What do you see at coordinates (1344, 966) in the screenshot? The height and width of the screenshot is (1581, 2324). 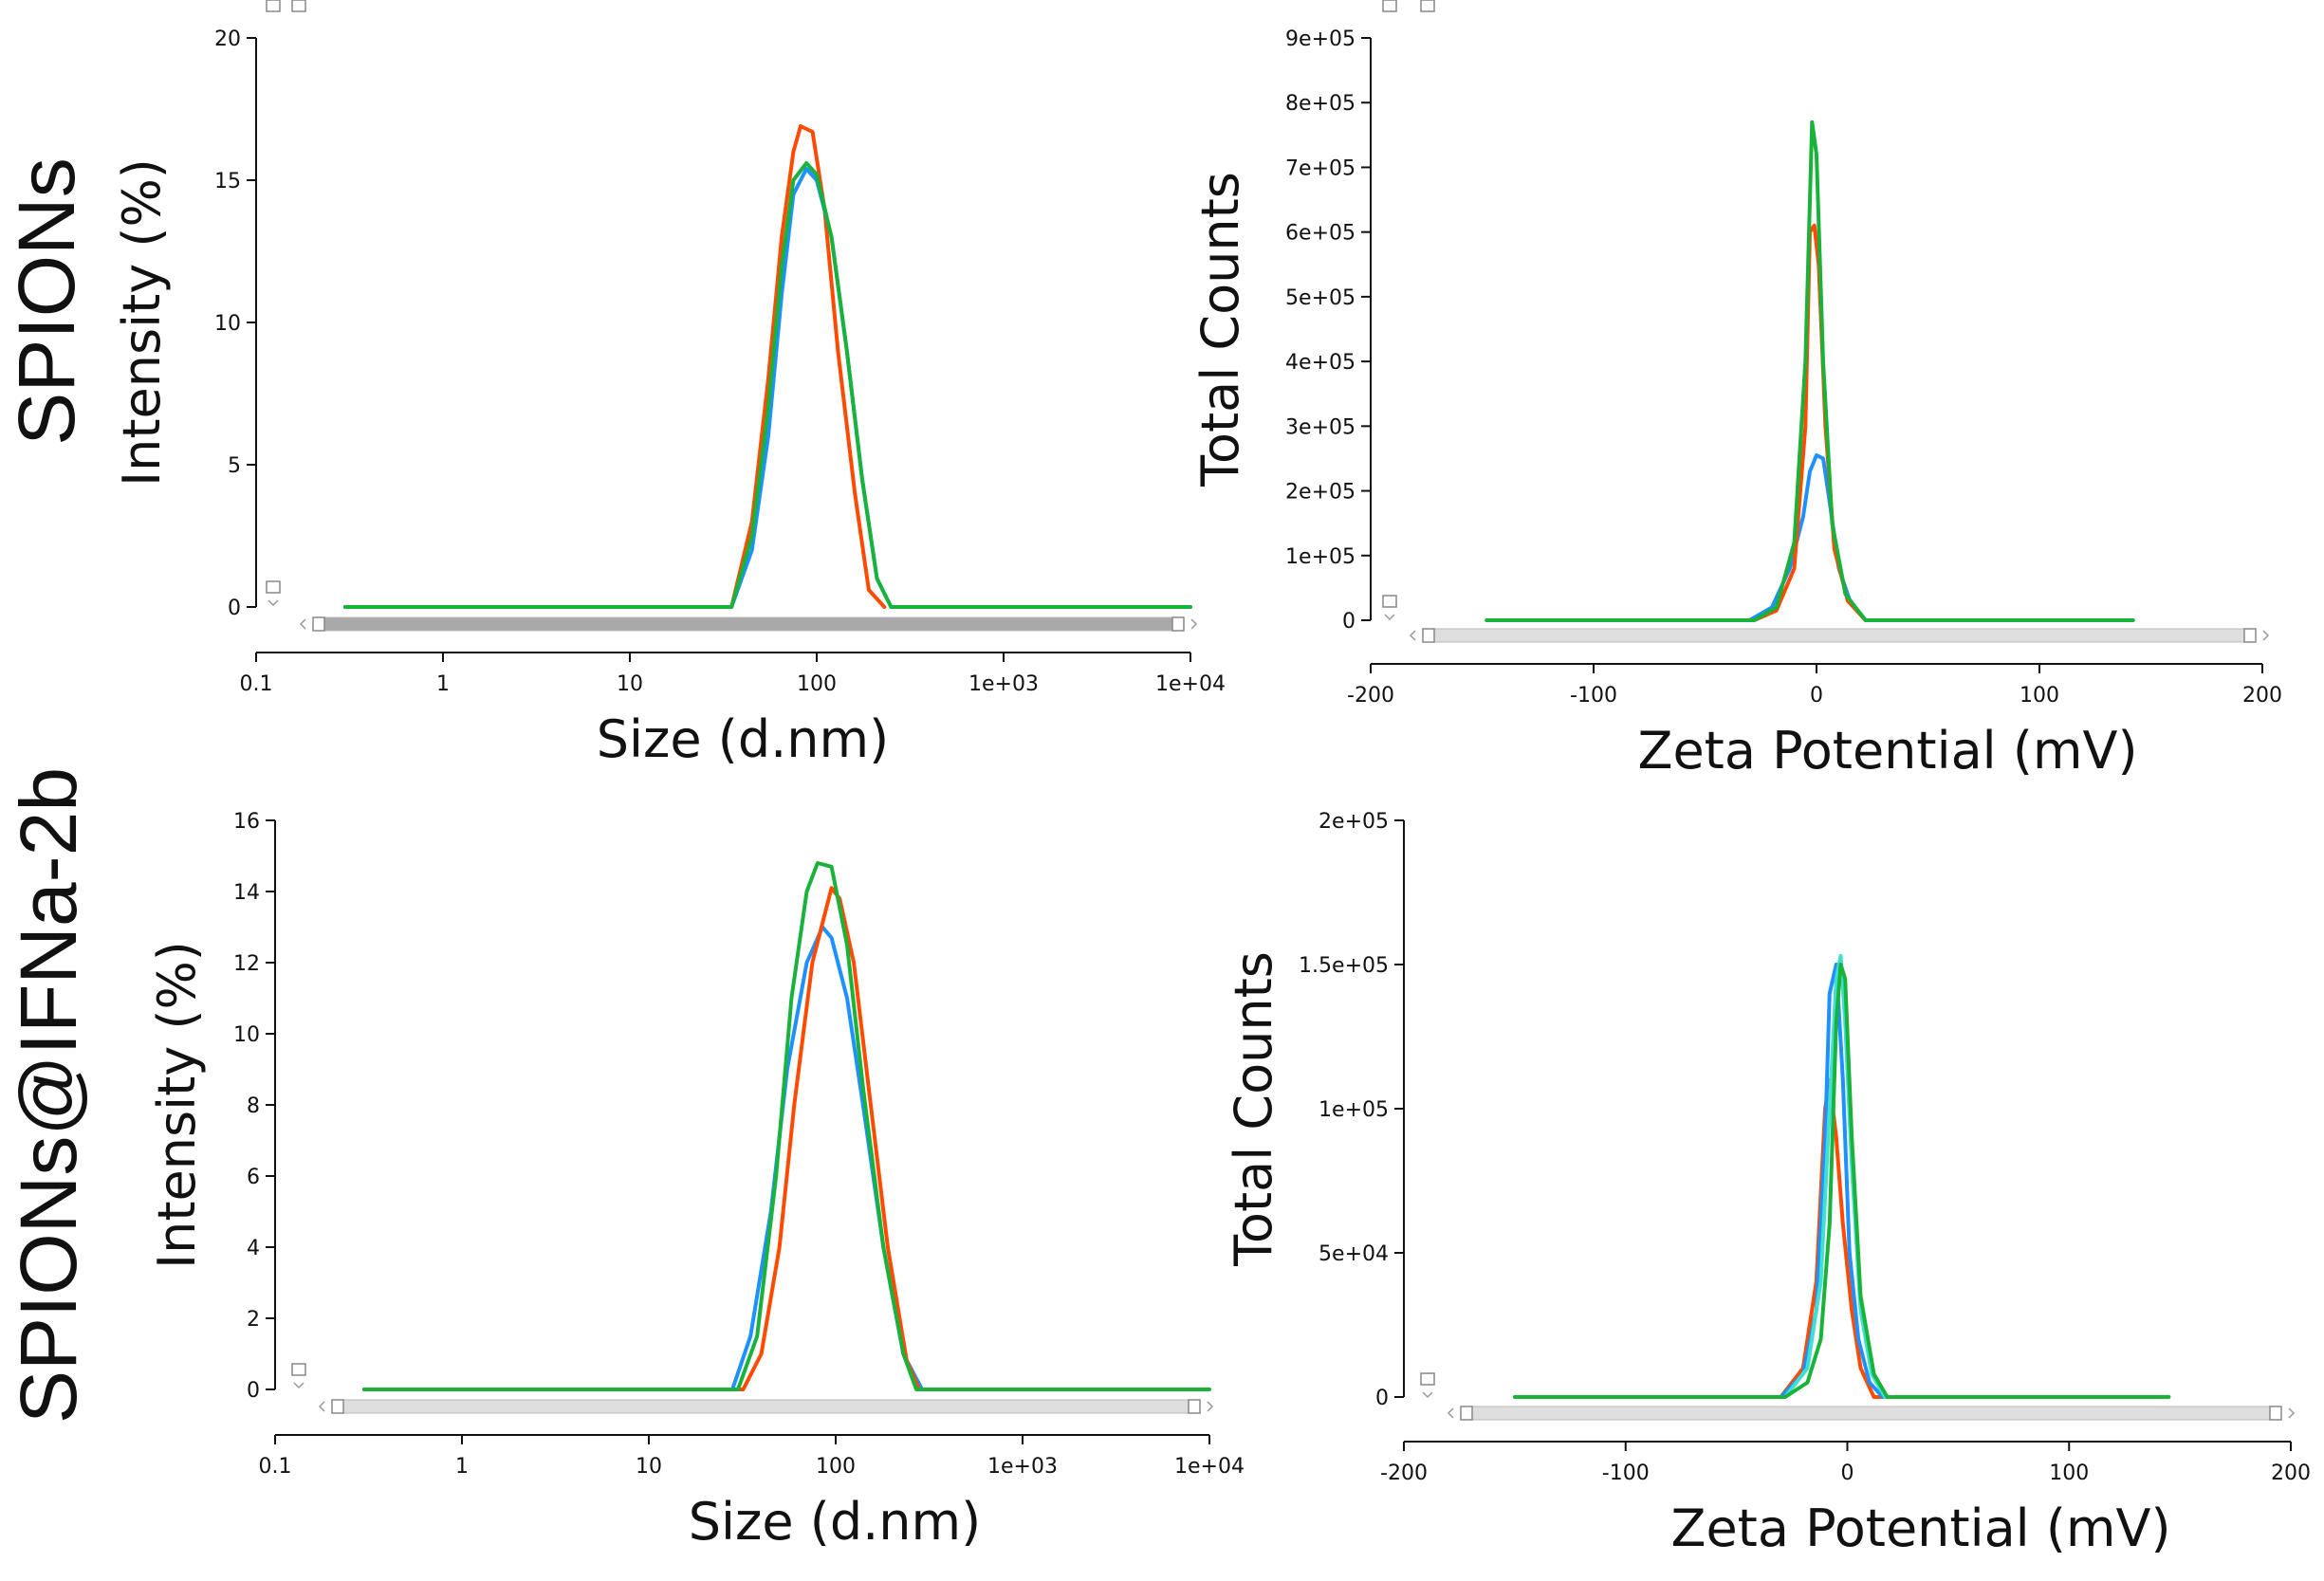 I see `y-tick-label: 1.5e+05` at bounding box center [1344, 966].